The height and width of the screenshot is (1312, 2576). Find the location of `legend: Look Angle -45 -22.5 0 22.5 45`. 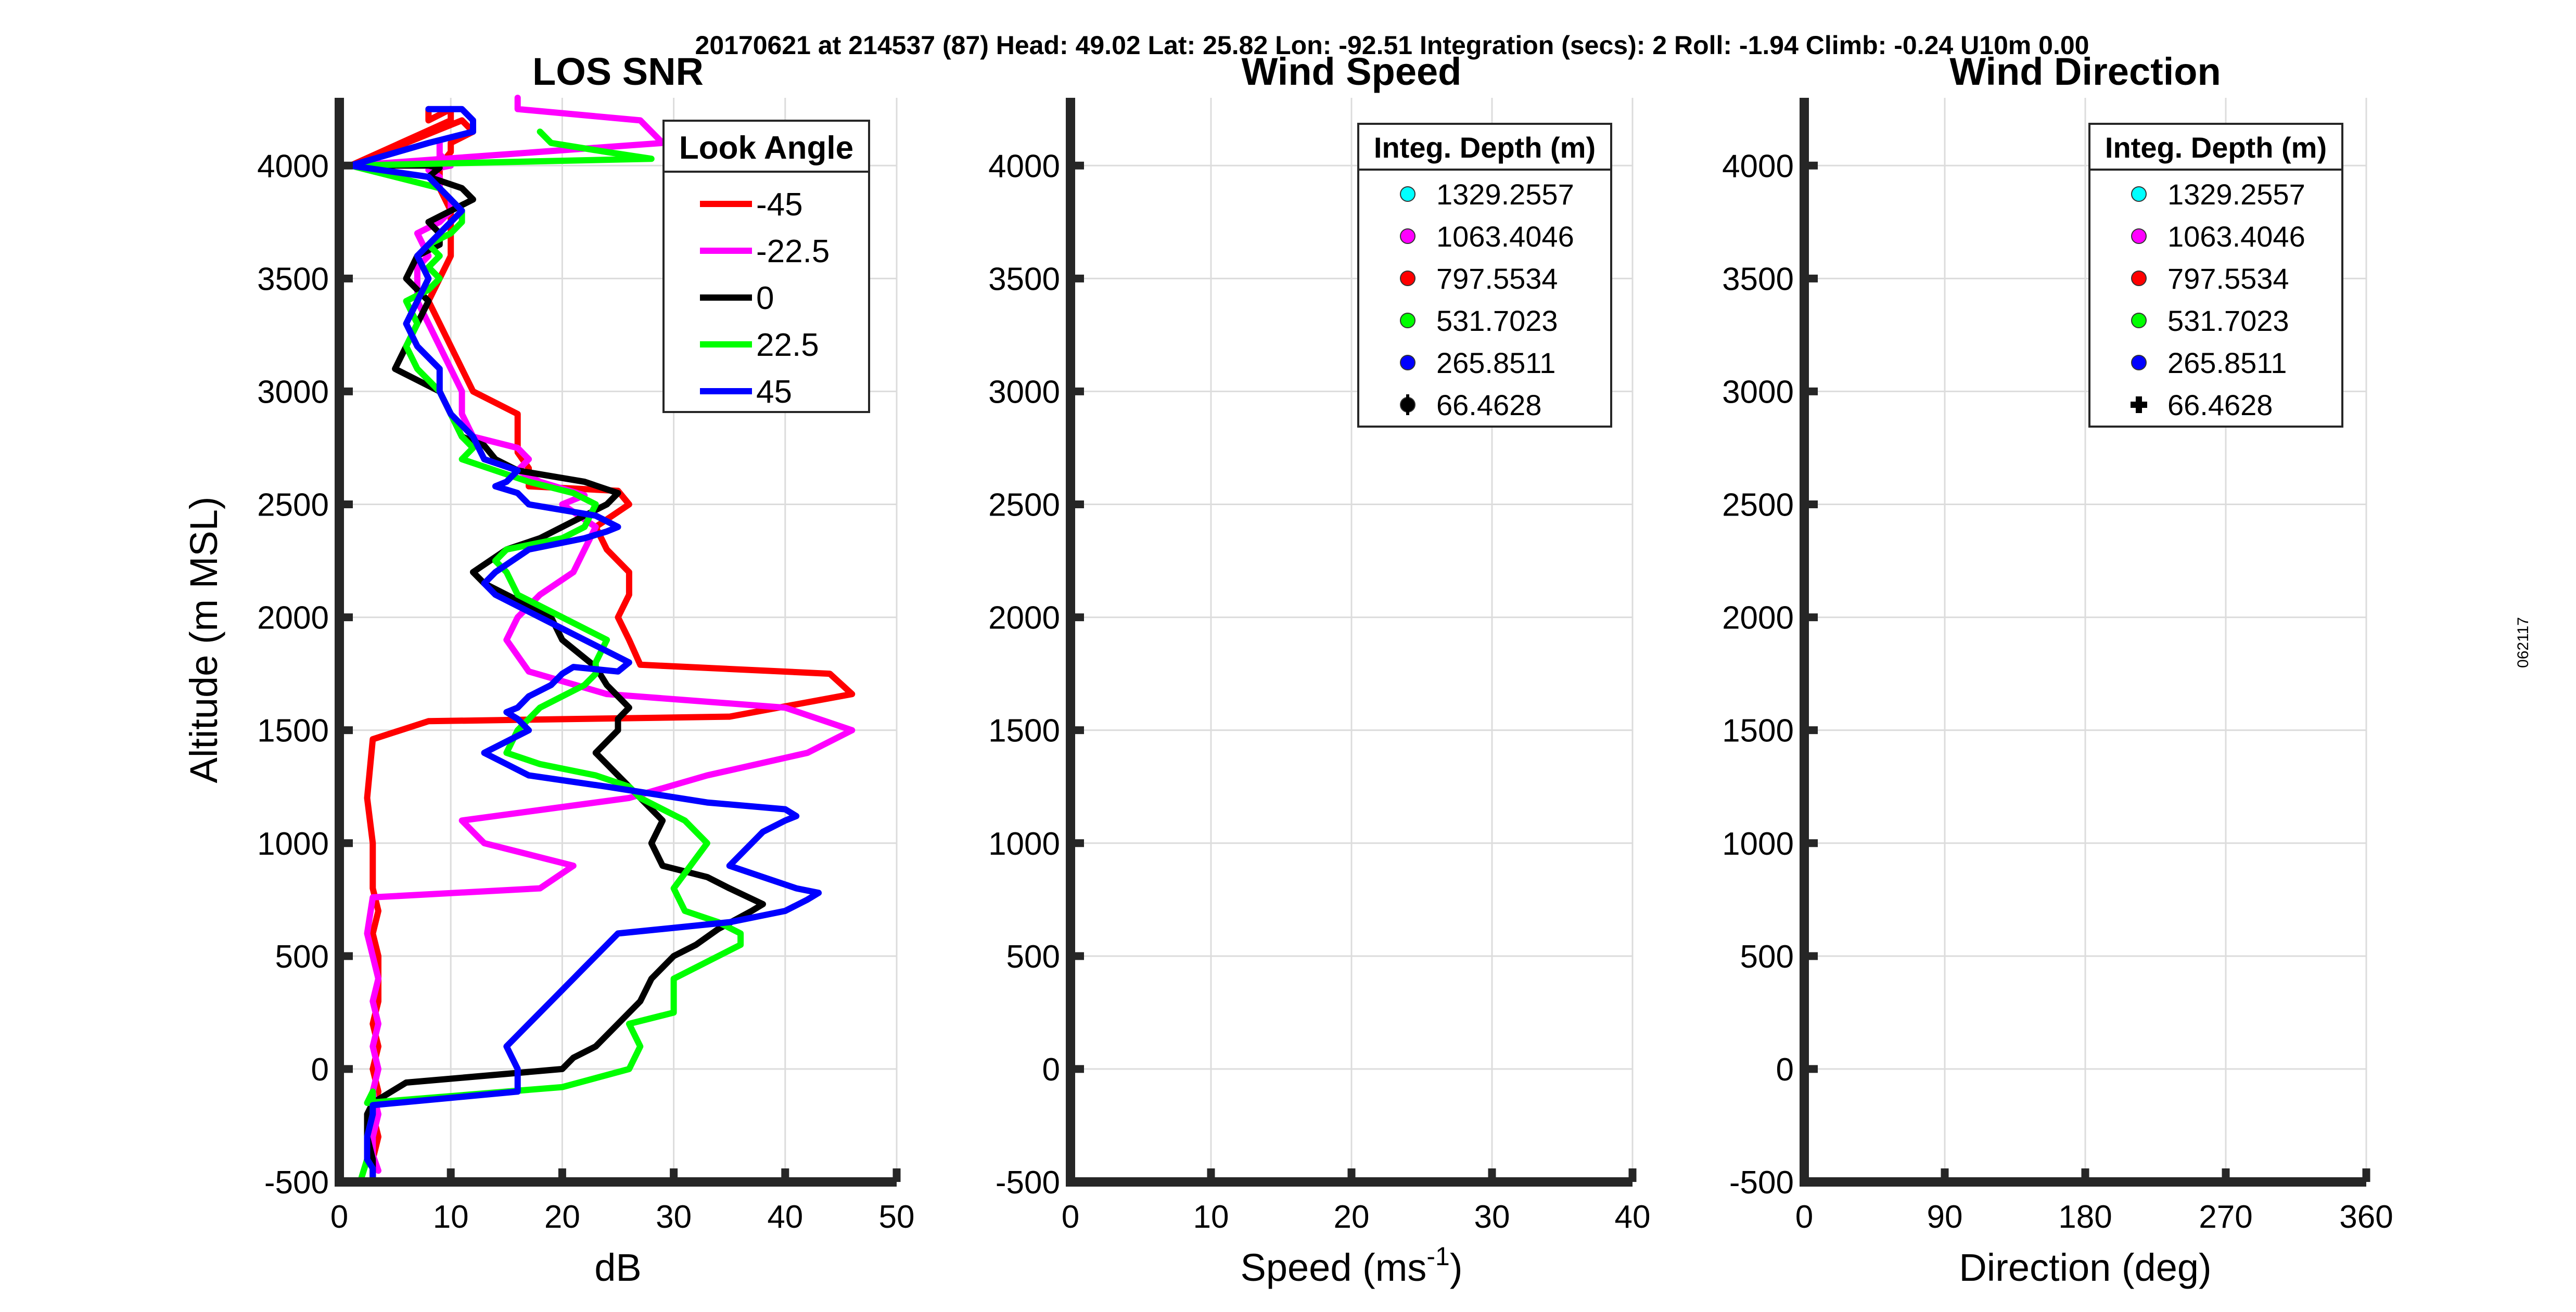

legend: Look Angle -45 -22.5 0 22.5 45 is located at coordinates (766, 266).